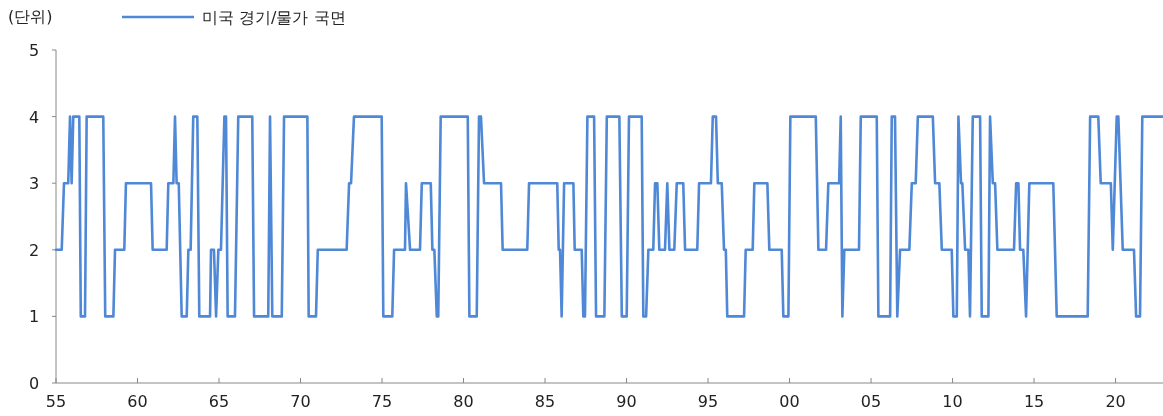  I want to click on x-tick-label: 80, so click(463, 401).